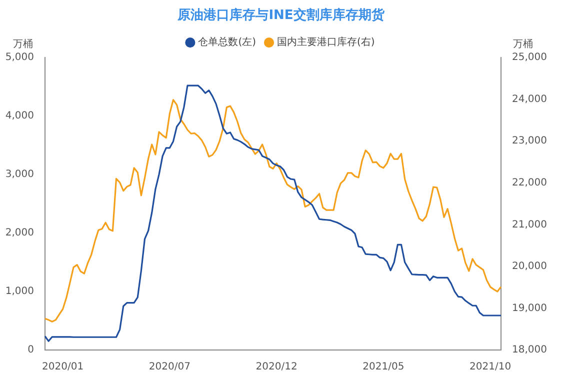 The width and height of the screenshot is (562, 376). Describe the element at coordinates (529, 350) in the screenshot. I see `y2-tick-label: 18,000` at that location.